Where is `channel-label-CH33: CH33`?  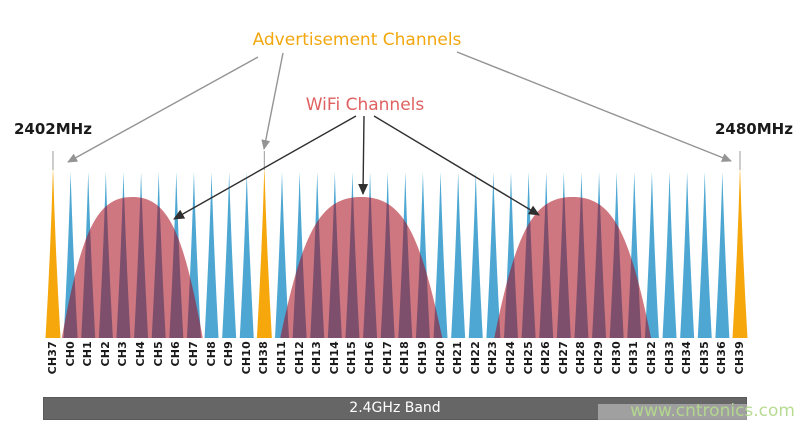
channel-label-CH33: CH33 is located at coordinates (669, 358).